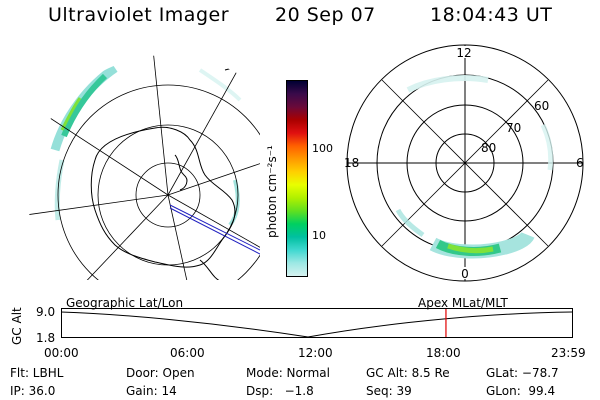 Image resolution: width=600 pixels, height=400 pixels. What do you see at coordinates (297, 178) in the screenshot?
I see `colorbar` at bounding box center [297, 178].